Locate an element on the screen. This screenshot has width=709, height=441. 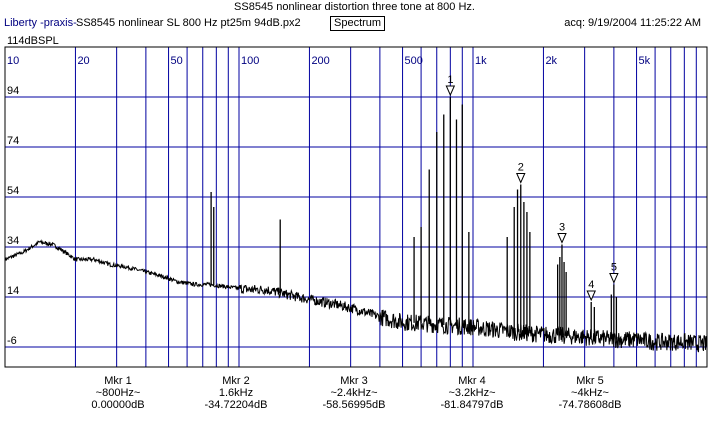
marker-readout-freq: ~3.2kHz~ is located at coordinates (472, 393).